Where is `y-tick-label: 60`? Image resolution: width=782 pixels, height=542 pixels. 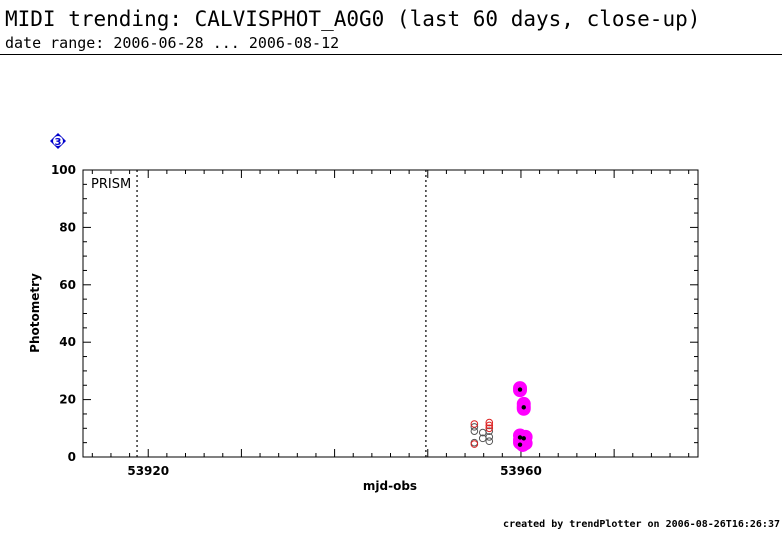 y-tick-label: 60 is located at coordinates (67, 285).